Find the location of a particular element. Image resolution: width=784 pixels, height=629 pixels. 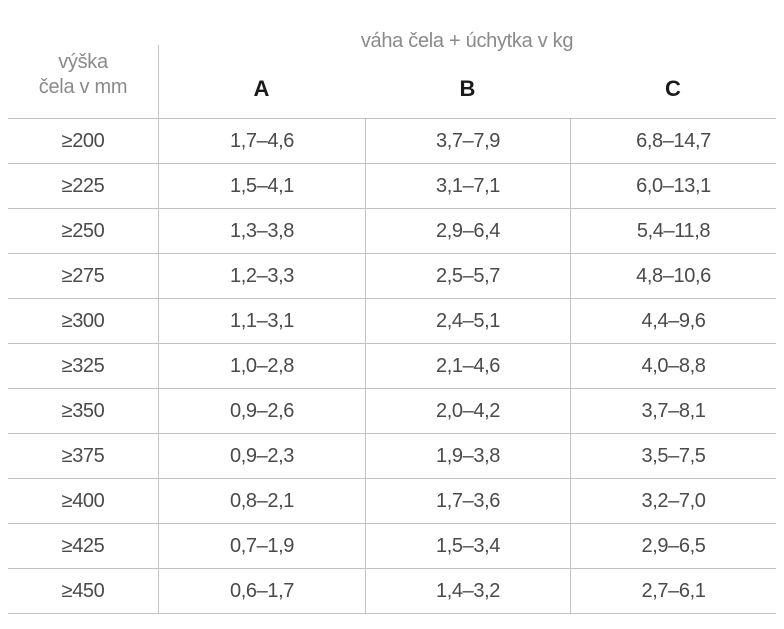

value-cell-b: 2,4–5,1 is located at coordinates (467, 321).